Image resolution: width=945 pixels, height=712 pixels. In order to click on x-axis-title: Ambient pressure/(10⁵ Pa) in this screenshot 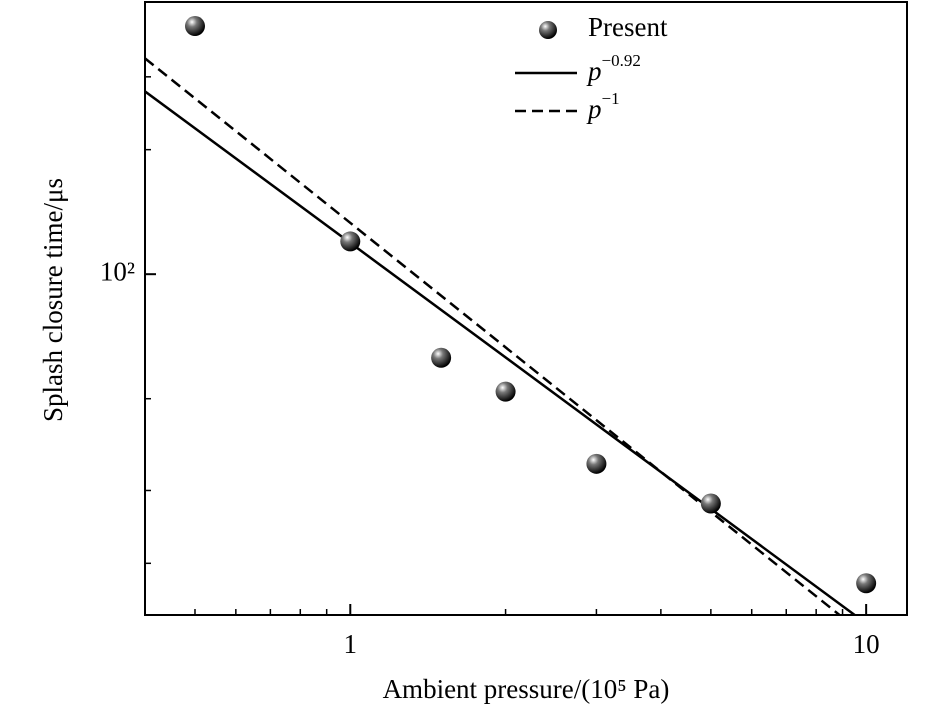, I will do `click(526, 689)`.